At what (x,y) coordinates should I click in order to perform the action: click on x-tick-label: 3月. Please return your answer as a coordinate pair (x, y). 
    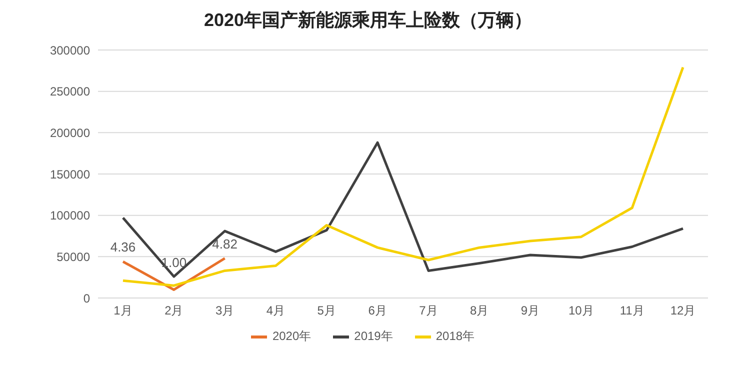
    Looking at the image, I should click on (224, 311).